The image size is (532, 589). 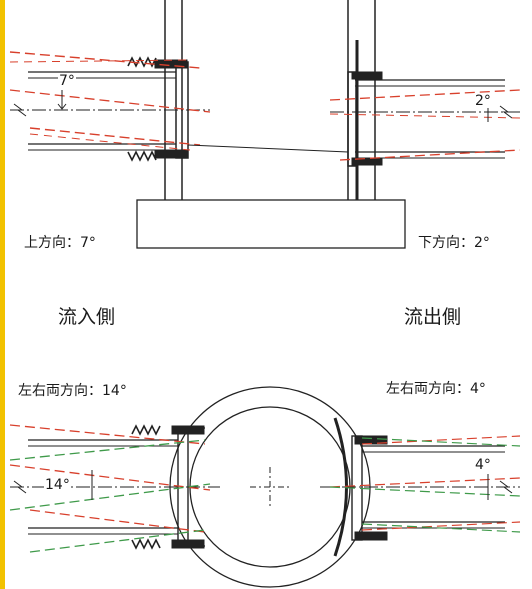 I want to click on top-inflow-dev-top, so click(x=105, y=60).